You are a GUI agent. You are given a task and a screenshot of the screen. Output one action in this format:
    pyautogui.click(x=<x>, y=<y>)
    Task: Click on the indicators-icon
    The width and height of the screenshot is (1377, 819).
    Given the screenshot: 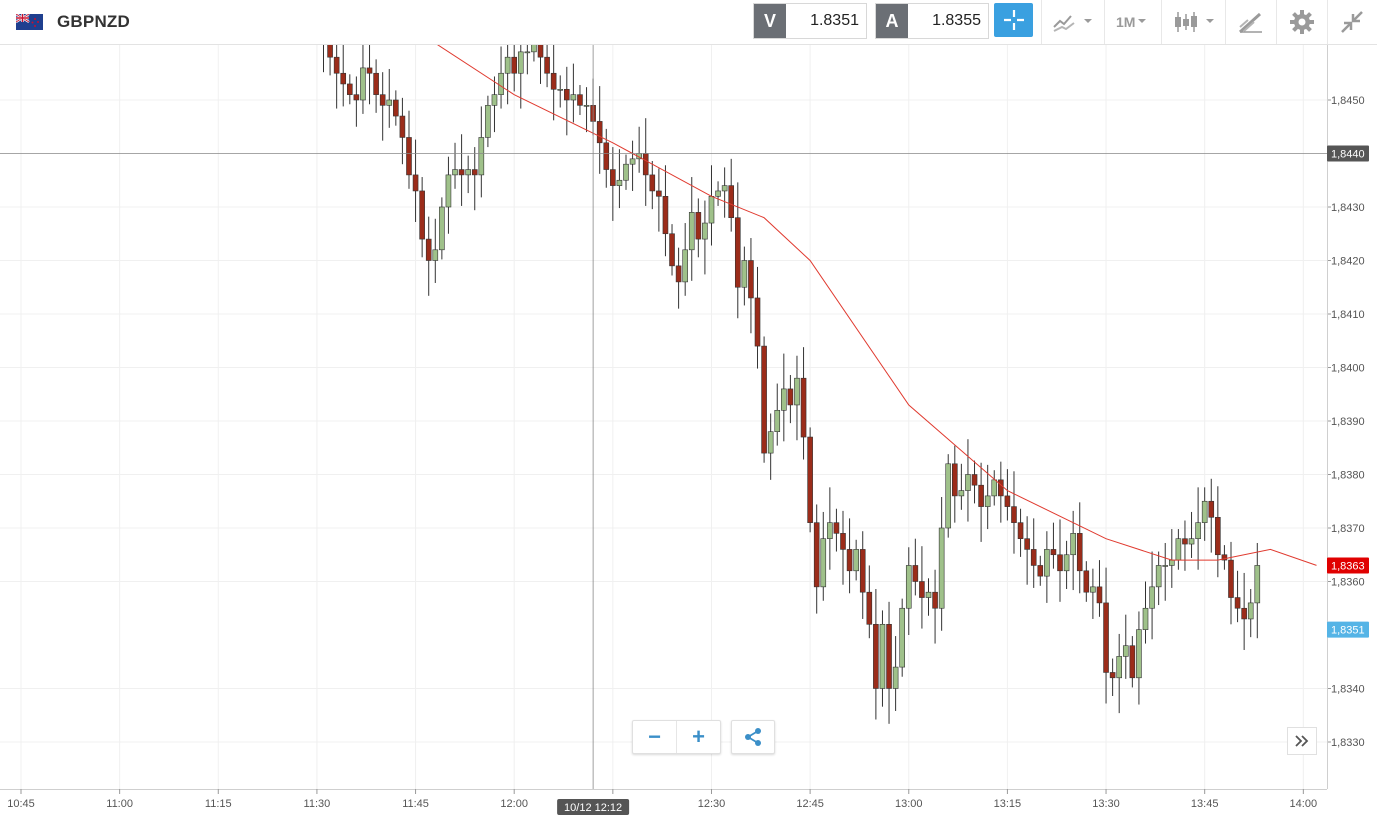 What is the action you would take?
    pyautogui.click(x=1072, y=23)
    